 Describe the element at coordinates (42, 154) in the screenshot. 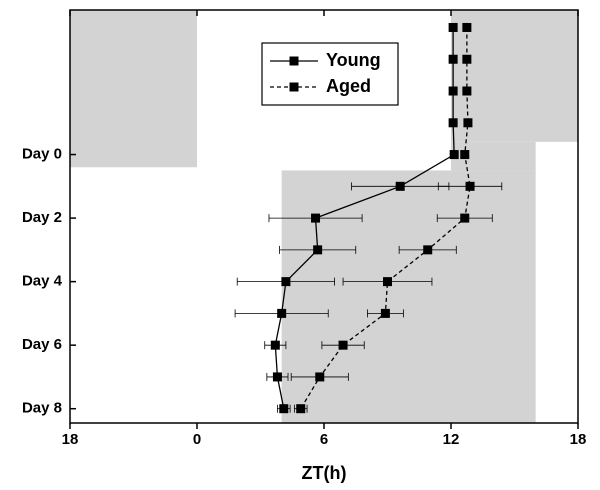

I see `y-tick-label: Day 0` at that location.